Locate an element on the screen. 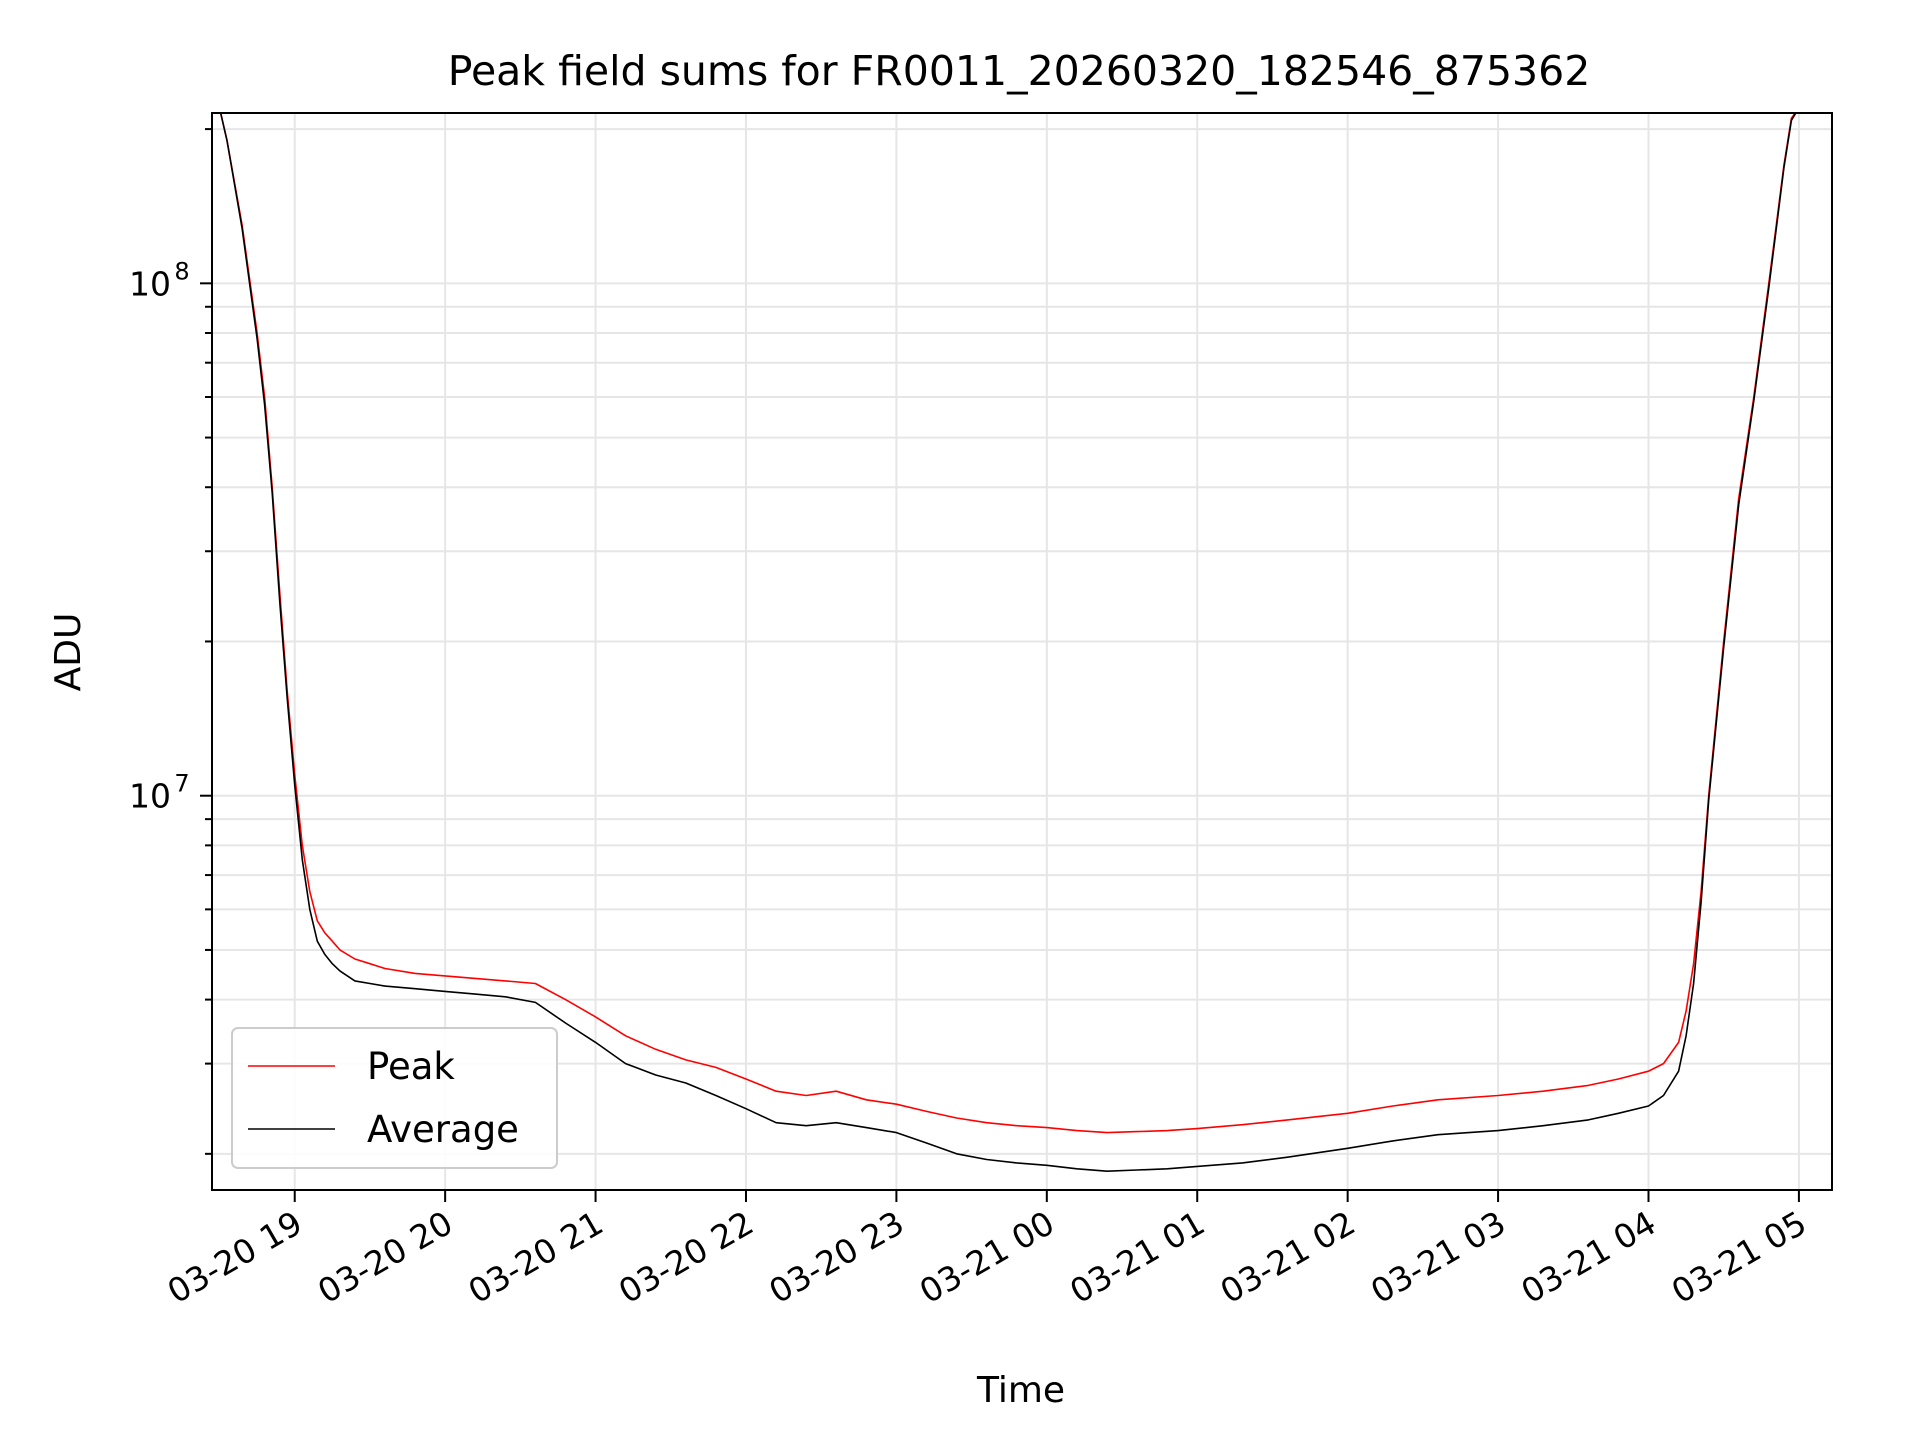 The image size is (1920, 1440). x-axis-label: Time is located at coordinates (1020, 1390).